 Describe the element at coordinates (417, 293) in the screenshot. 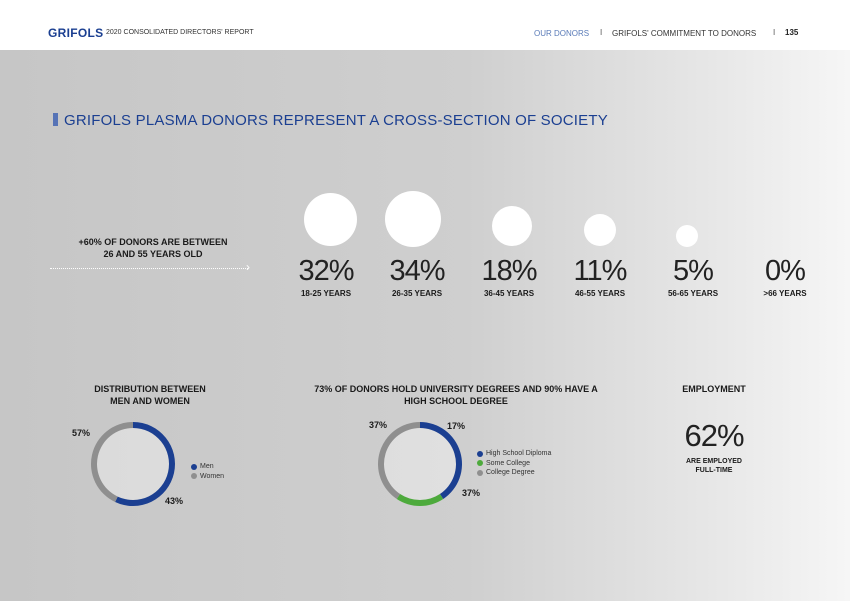

I see `age-label-26-35: 26-35 YEARS` at that location.